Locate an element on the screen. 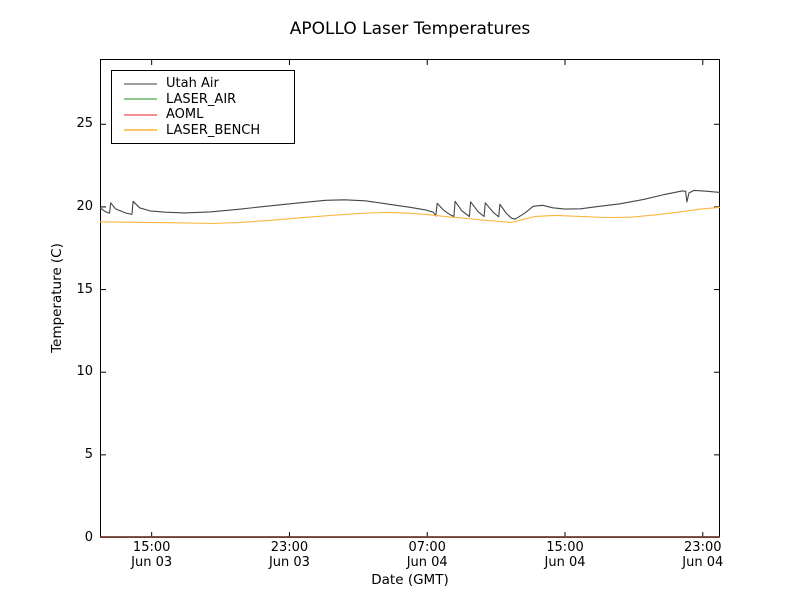 The image size is (800, 600). legend: Utah Air LASER_AIR AOML LASER_BENCH is located at coordinates (203, 107).